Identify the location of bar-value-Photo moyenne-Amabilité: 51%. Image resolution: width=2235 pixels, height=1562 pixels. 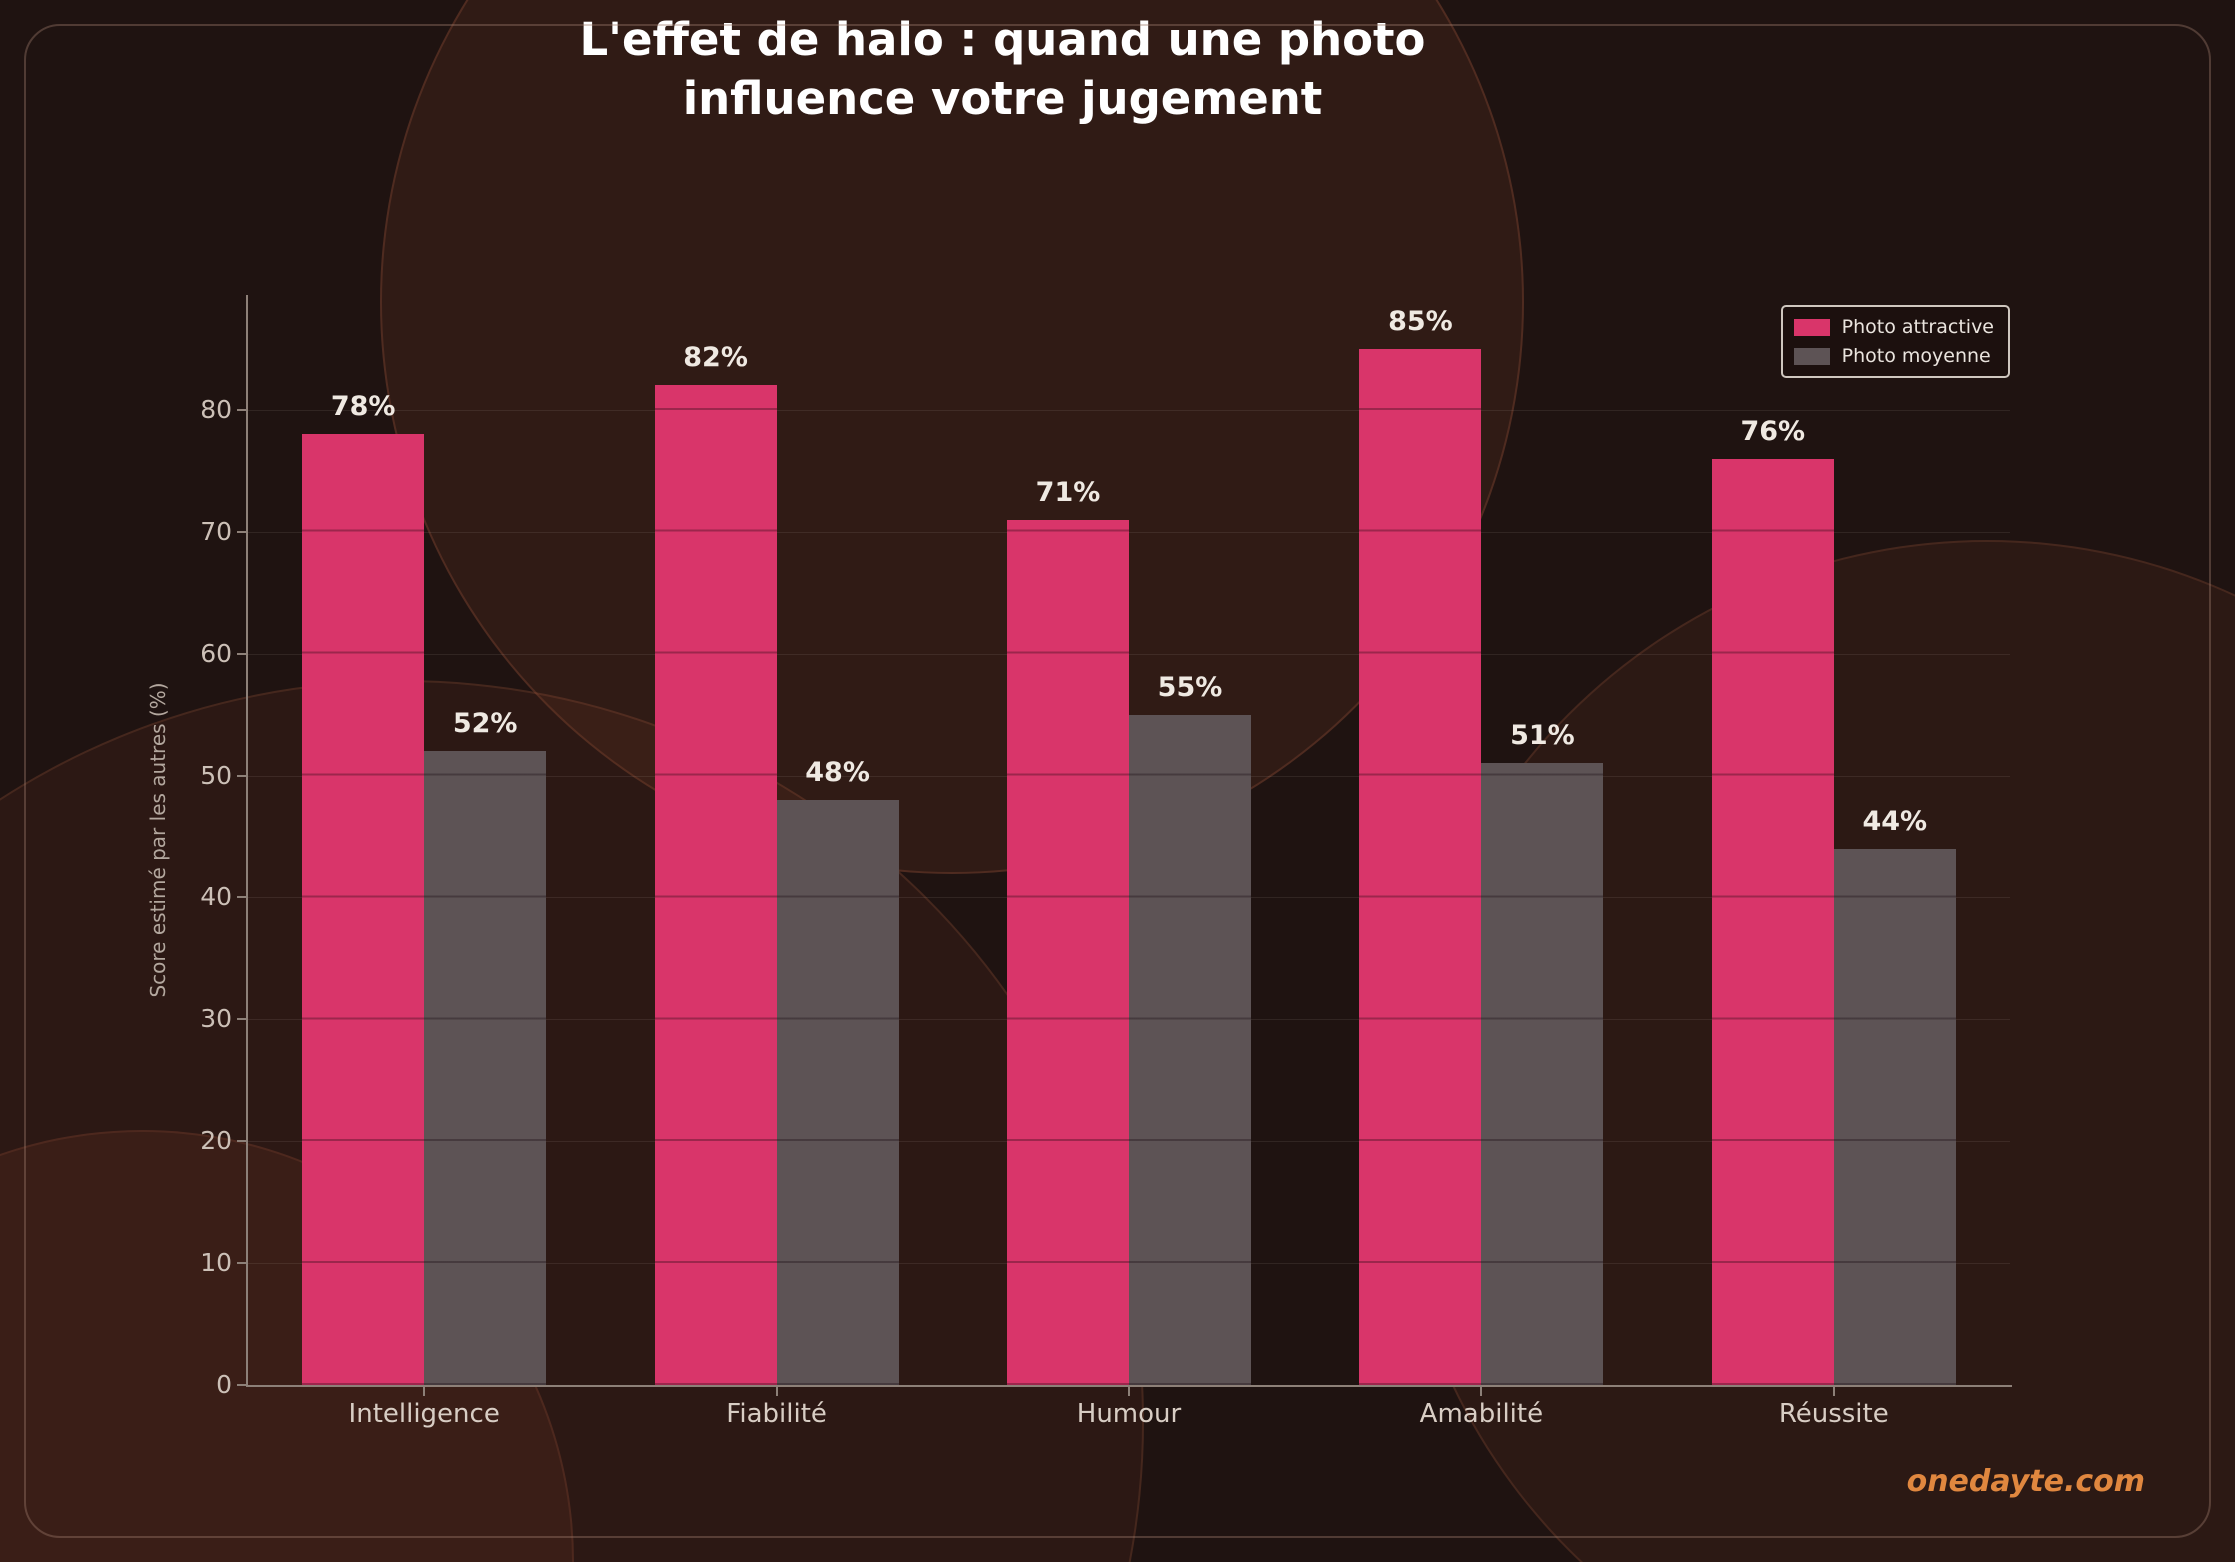
(1542, 736).